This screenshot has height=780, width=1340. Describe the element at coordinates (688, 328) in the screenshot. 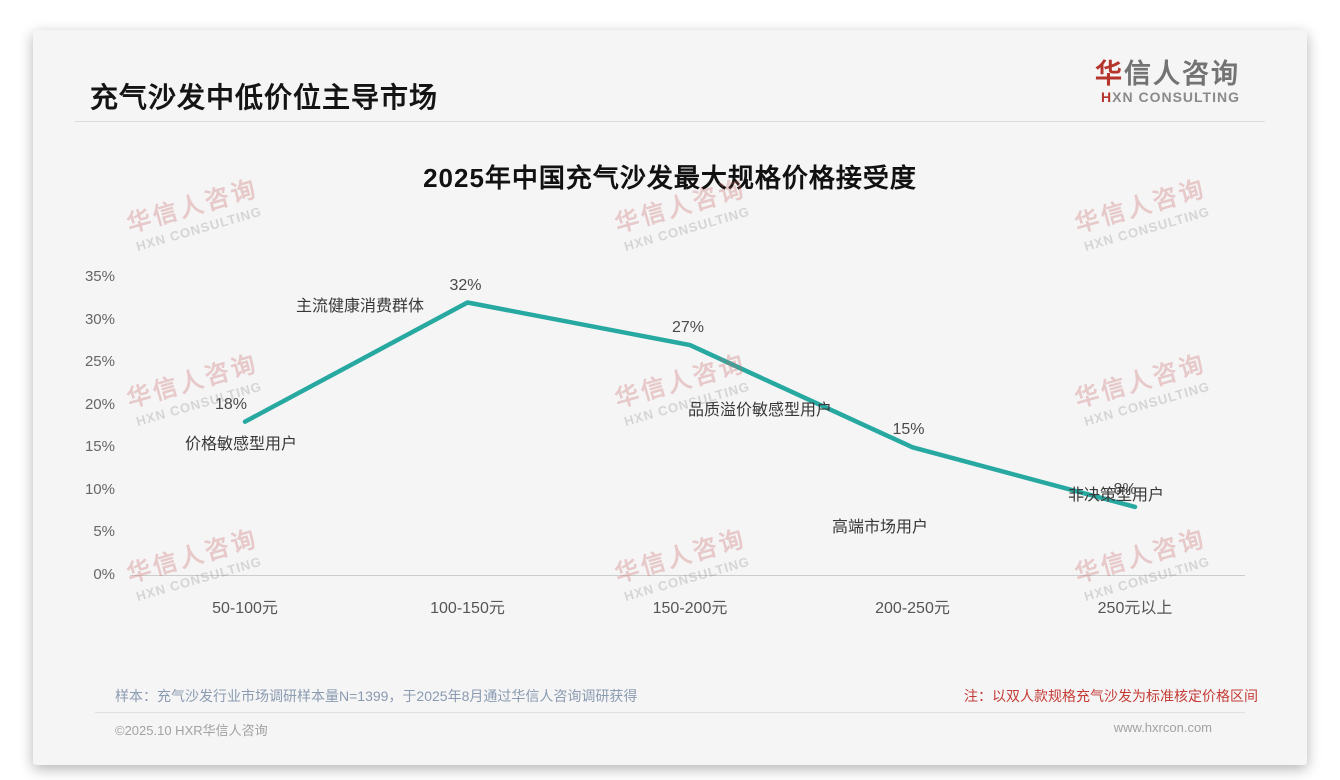

I see `value-label: 27%` at that location.